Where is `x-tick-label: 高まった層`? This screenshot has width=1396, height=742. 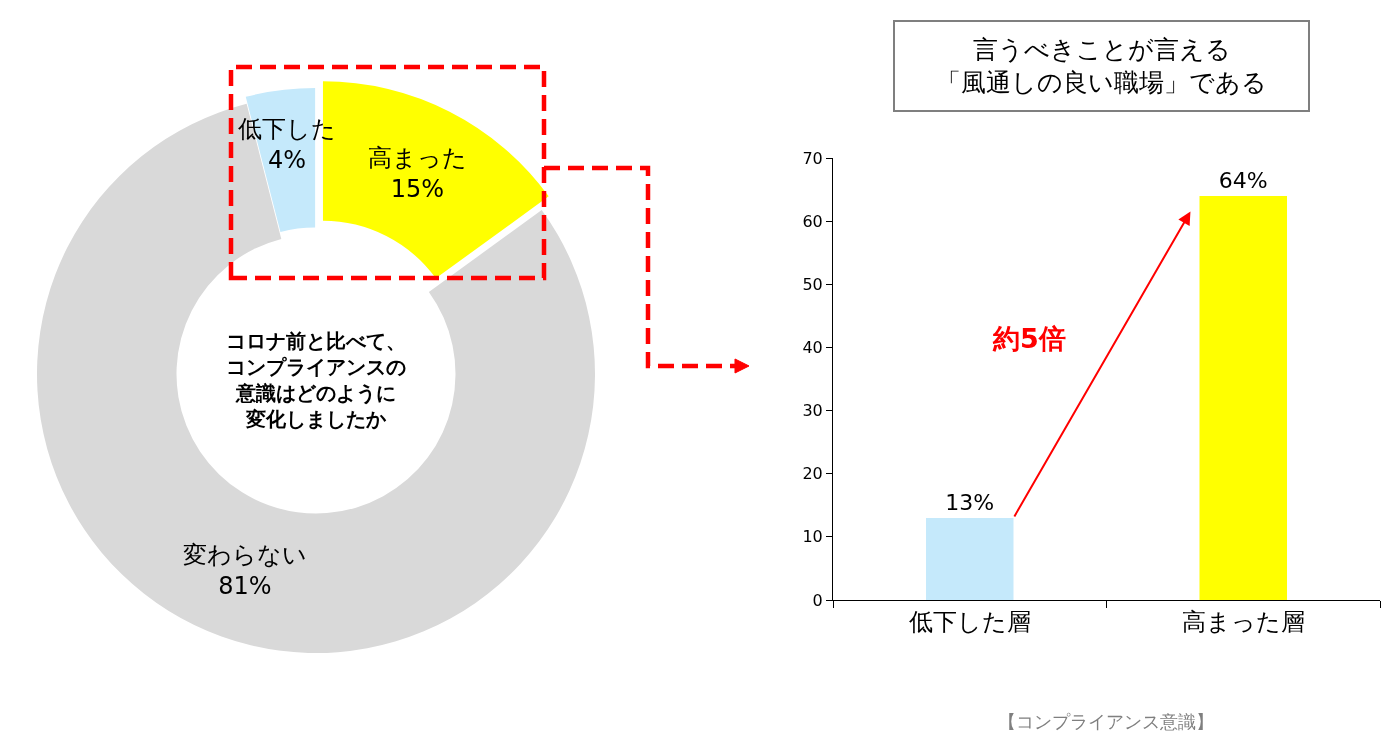
x-tick-label: 高まった層 is located at coordinates (1243, 621).